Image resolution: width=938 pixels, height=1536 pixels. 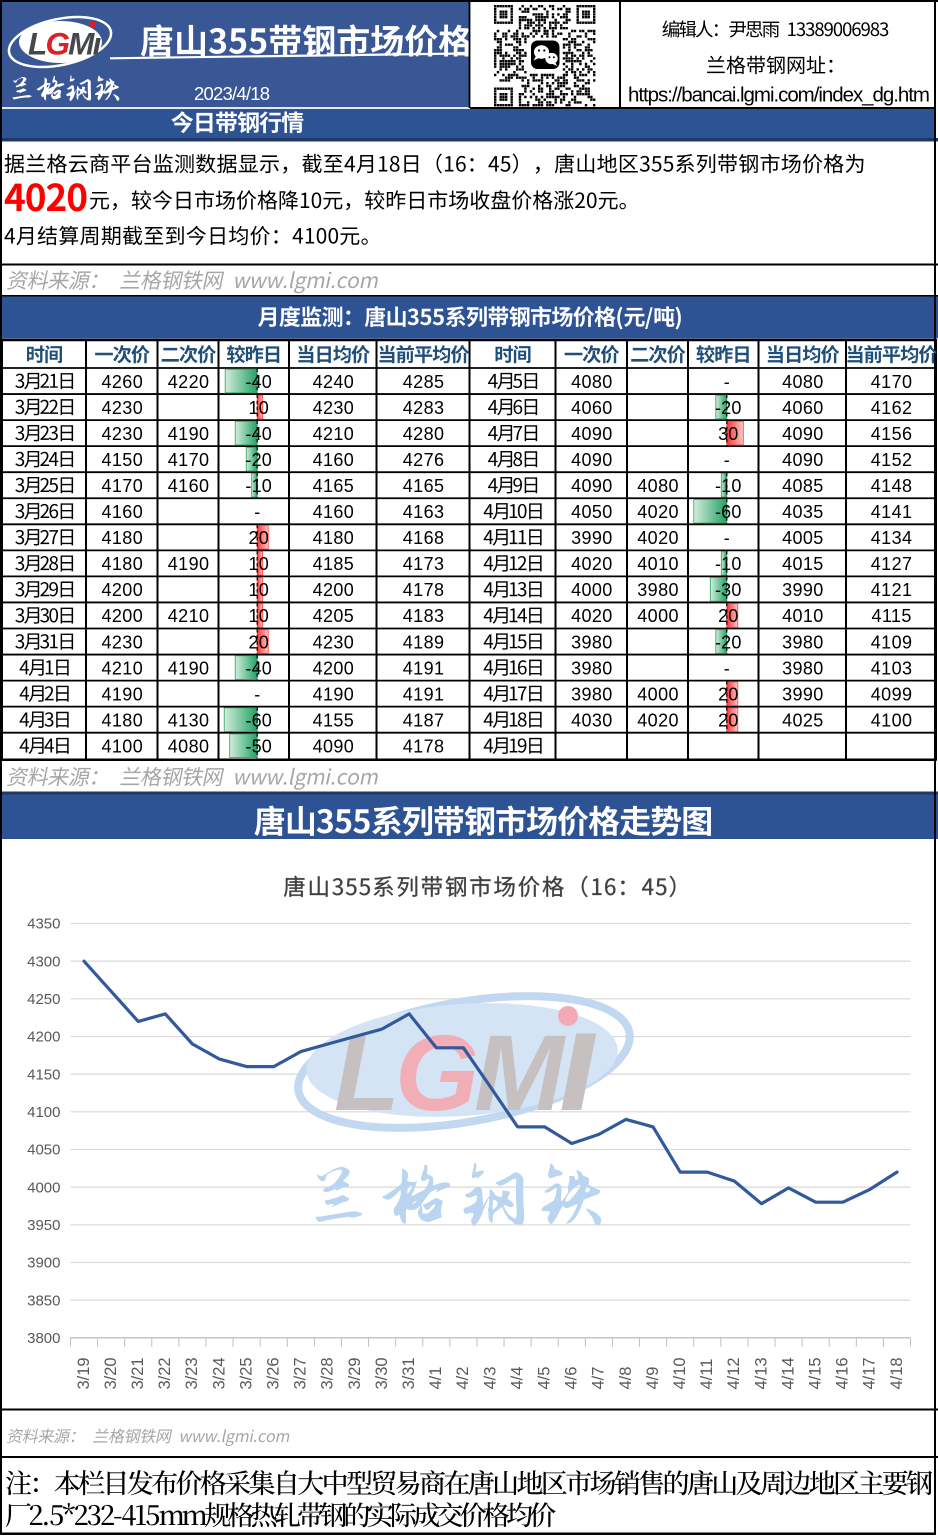 I want to click on svg-text: 2023/4/18, so click(x=232, y=93).